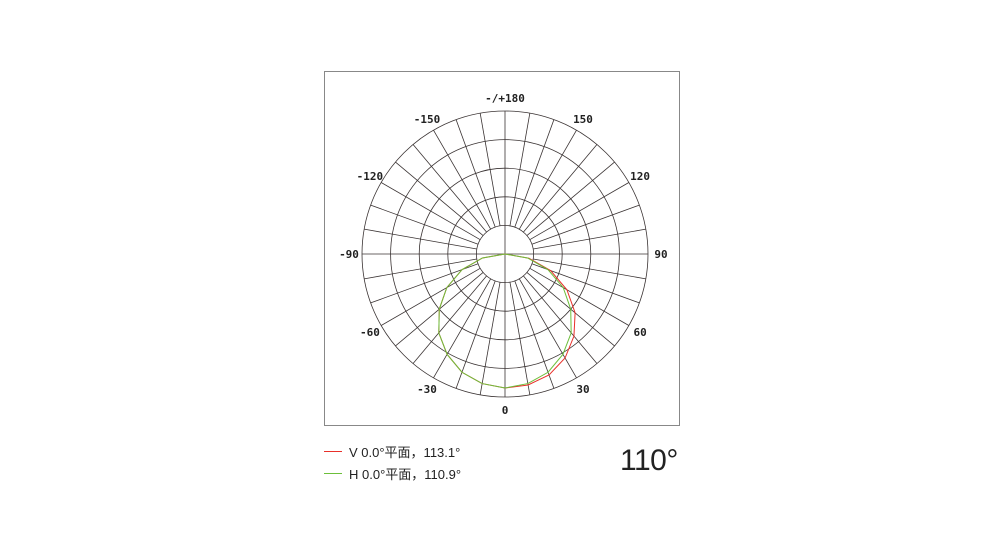  I want to click on beam-angle: 110°, so click(649, 460).